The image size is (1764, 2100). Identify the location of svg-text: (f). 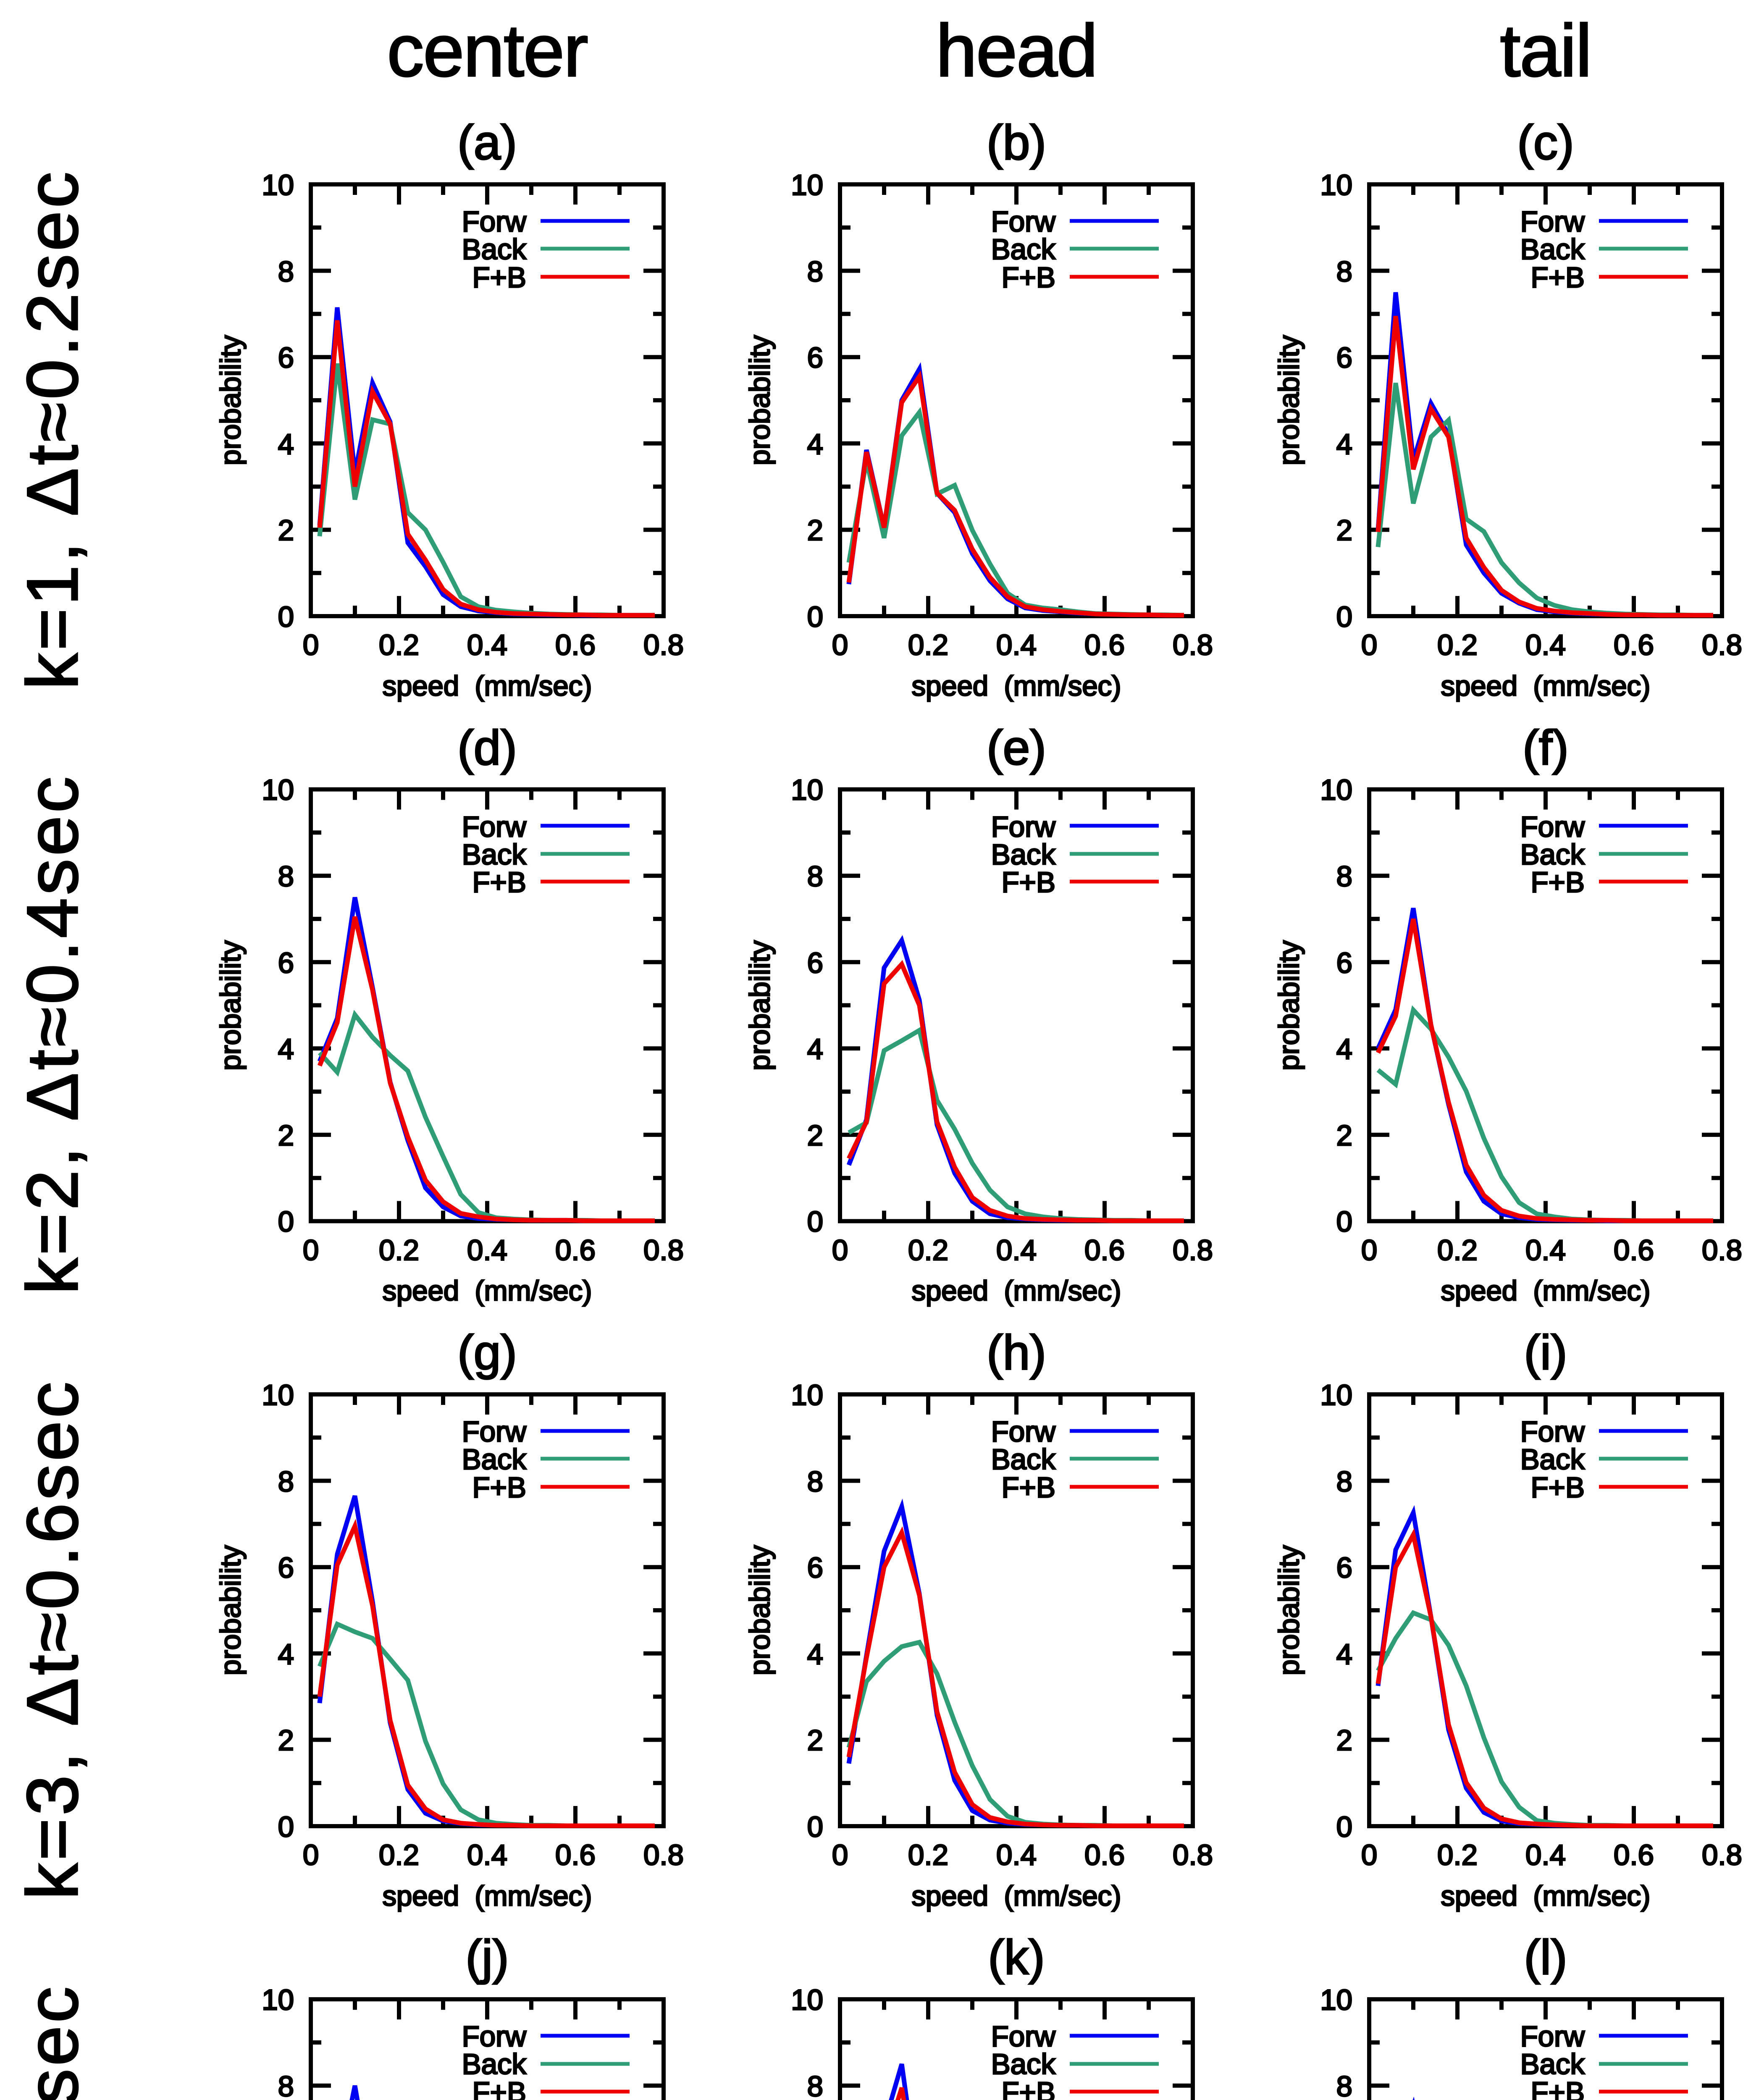
(1545, 747).